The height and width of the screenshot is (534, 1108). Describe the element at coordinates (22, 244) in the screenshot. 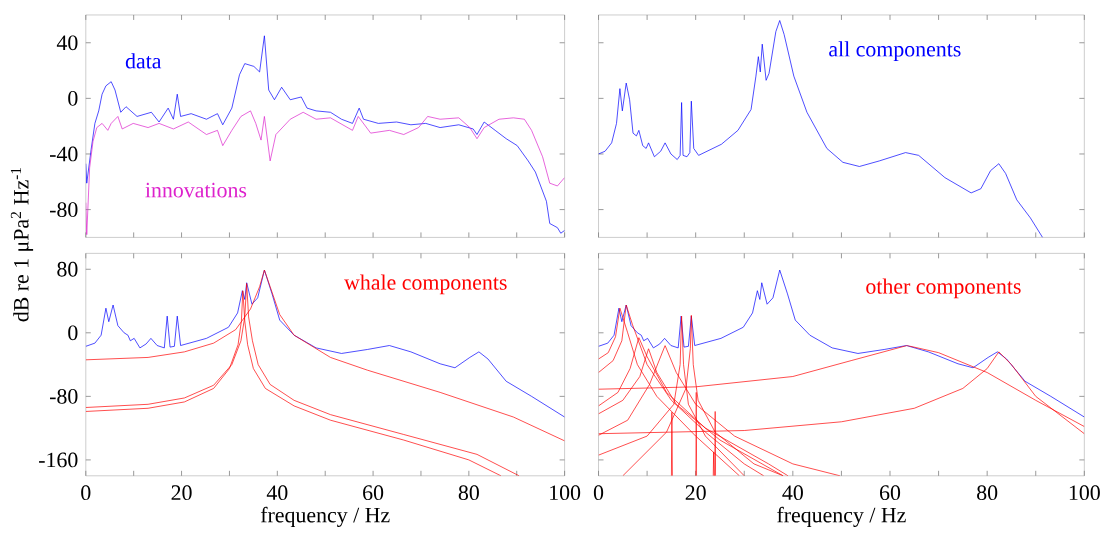

I see `y-axis-title: dB re 1 μPa$^{2}$ Hz$^{-1}$` at that location.